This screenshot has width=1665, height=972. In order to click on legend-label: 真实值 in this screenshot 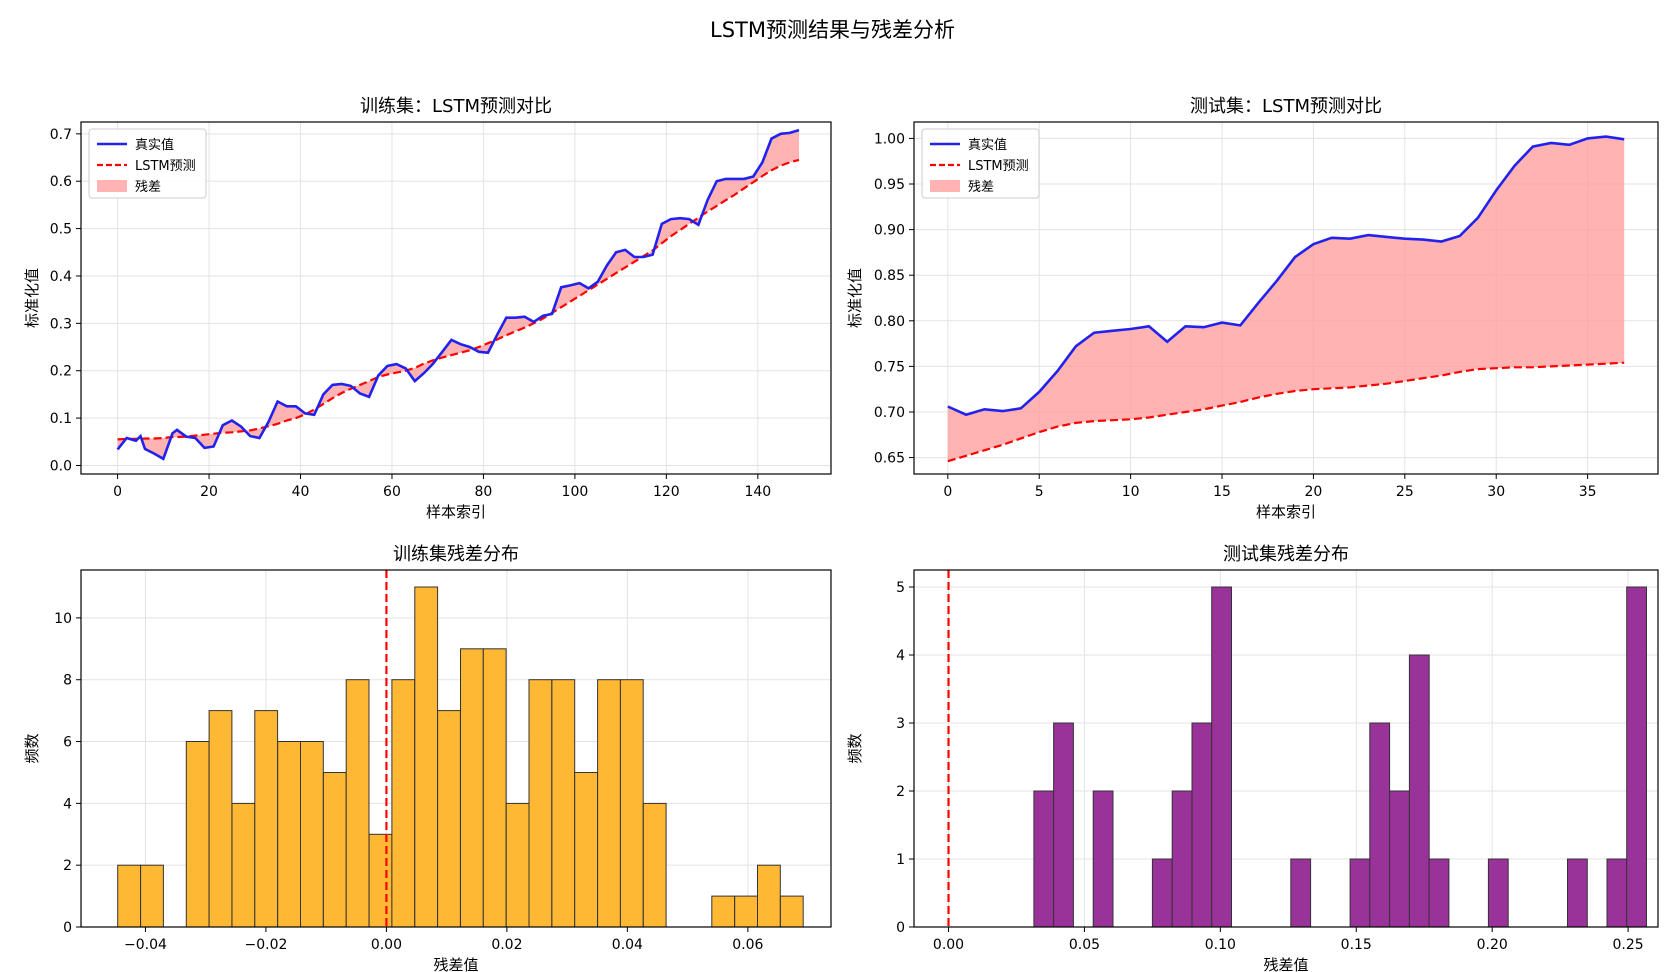, I will do `click(987, 145)`.